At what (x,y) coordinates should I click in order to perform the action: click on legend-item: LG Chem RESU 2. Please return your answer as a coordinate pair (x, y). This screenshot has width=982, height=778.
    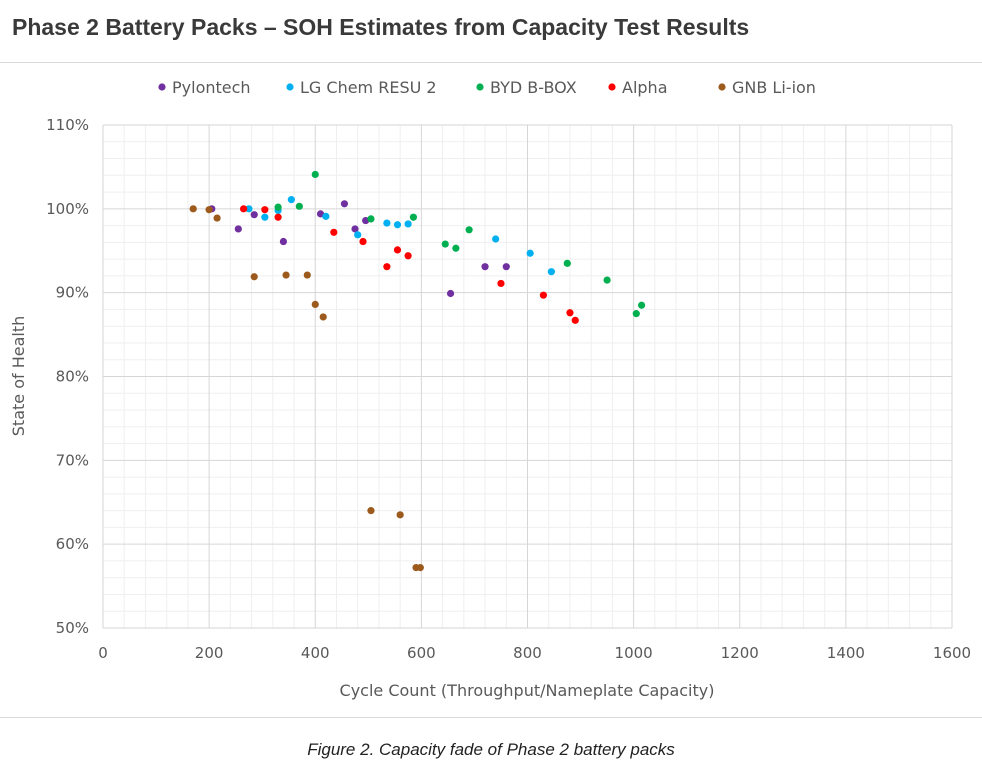
    Looking at the image, I should click on (361, 87).